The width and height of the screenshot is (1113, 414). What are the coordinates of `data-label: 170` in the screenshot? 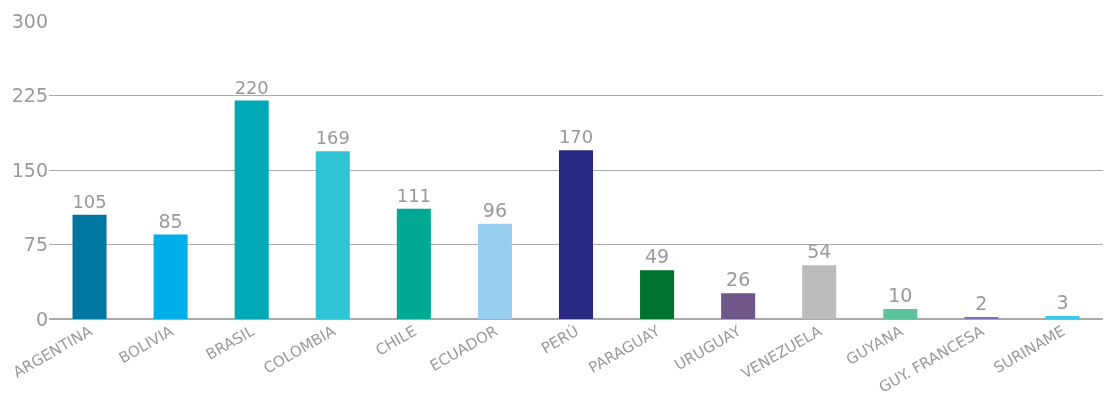 It's located at (576, 137).